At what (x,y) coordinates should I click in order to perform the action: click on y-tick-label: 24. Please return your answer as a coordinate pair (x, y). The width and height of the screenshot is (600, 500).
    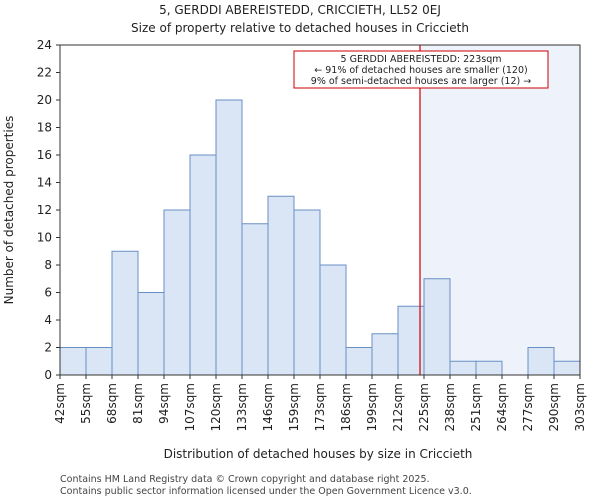
    Looking at the image, I should click on (44, 45).